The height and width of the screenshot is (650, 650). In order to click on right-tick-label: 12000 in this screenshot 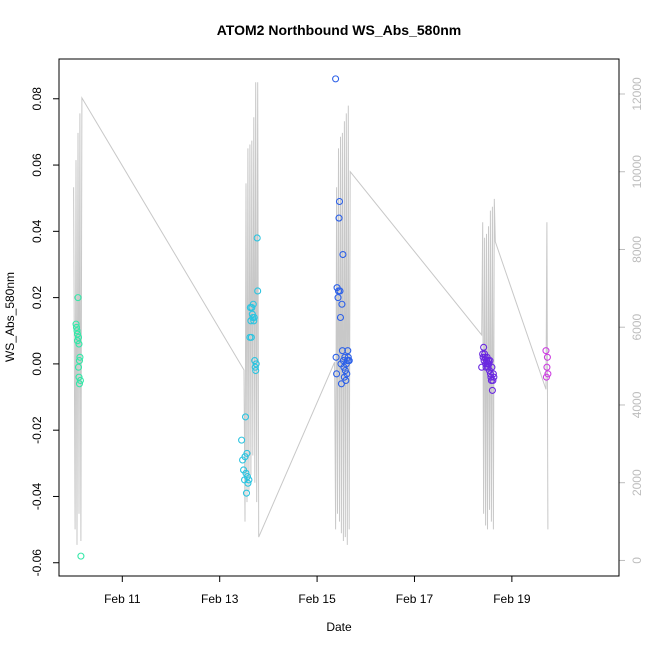, I will do `click(637, 94)`.